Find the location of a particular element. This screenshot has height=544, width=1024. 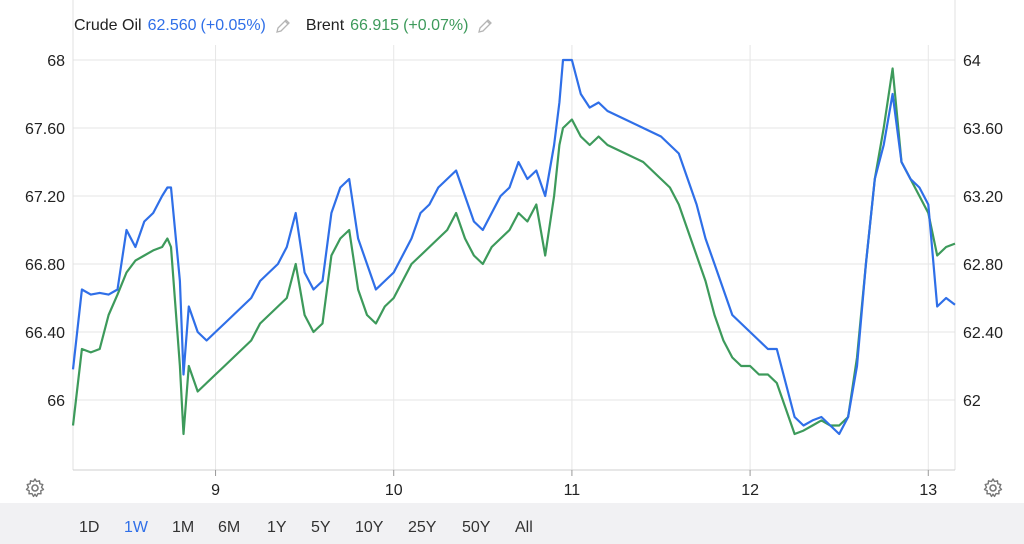

right-tick-label: 62.80 is located at coordinates (983, 265).